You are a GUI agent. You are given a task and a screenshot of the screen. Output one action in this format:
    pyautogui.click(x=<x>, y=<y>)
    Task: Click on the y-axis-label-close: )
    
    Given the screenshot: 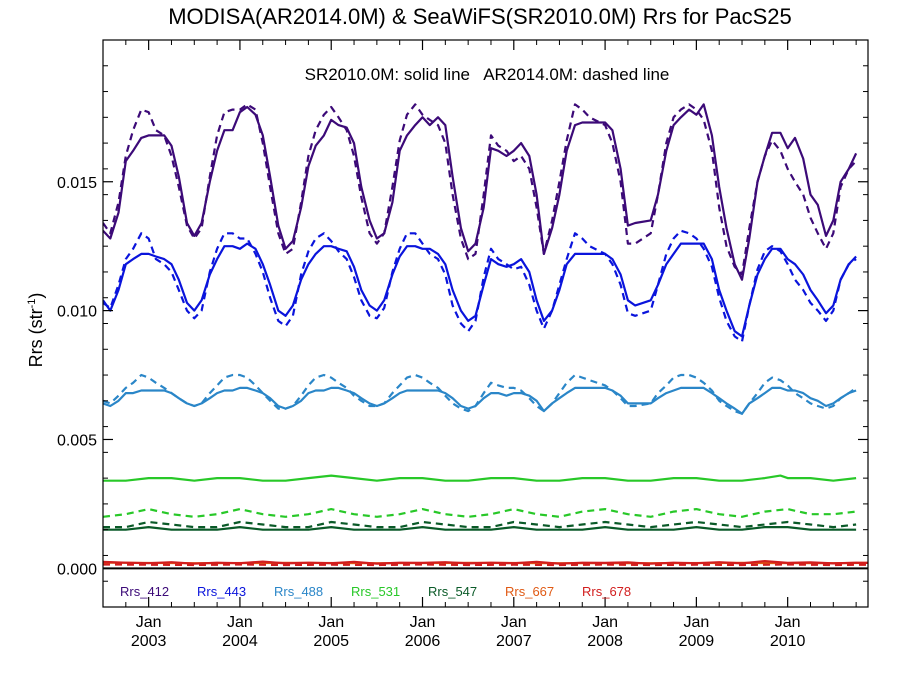 What is the action you would take?
    pyautogui.click(x=36, y=296)
    